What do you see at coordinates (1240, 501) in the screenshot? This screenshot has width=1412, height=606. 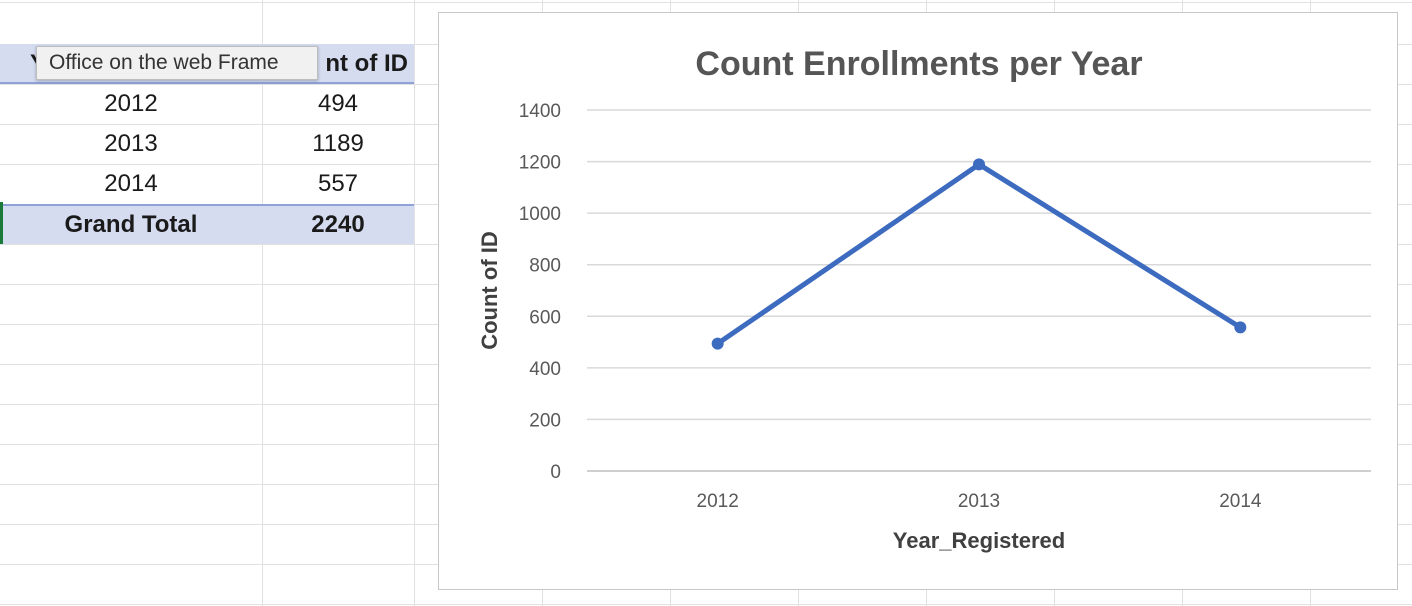 I see `x-tick-label: 2014` at bounding box center [1240, 501].